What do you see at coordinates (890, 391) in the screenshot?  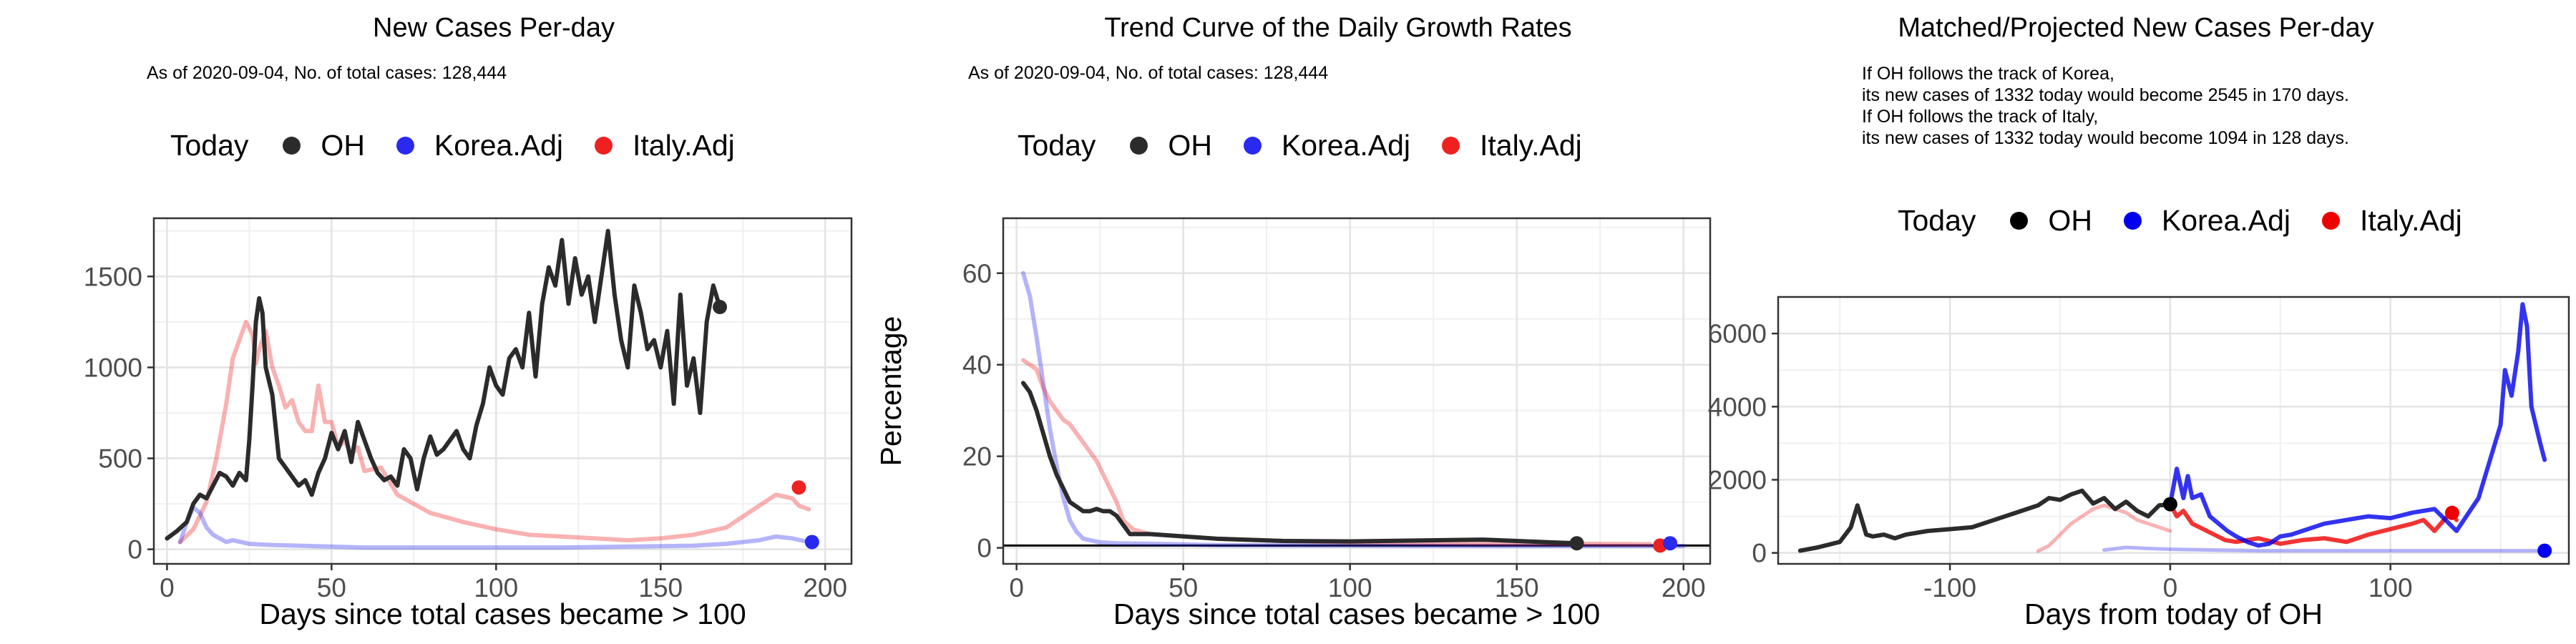 I see `y-axis-label: Percentage` at bounding box center [890, 391].